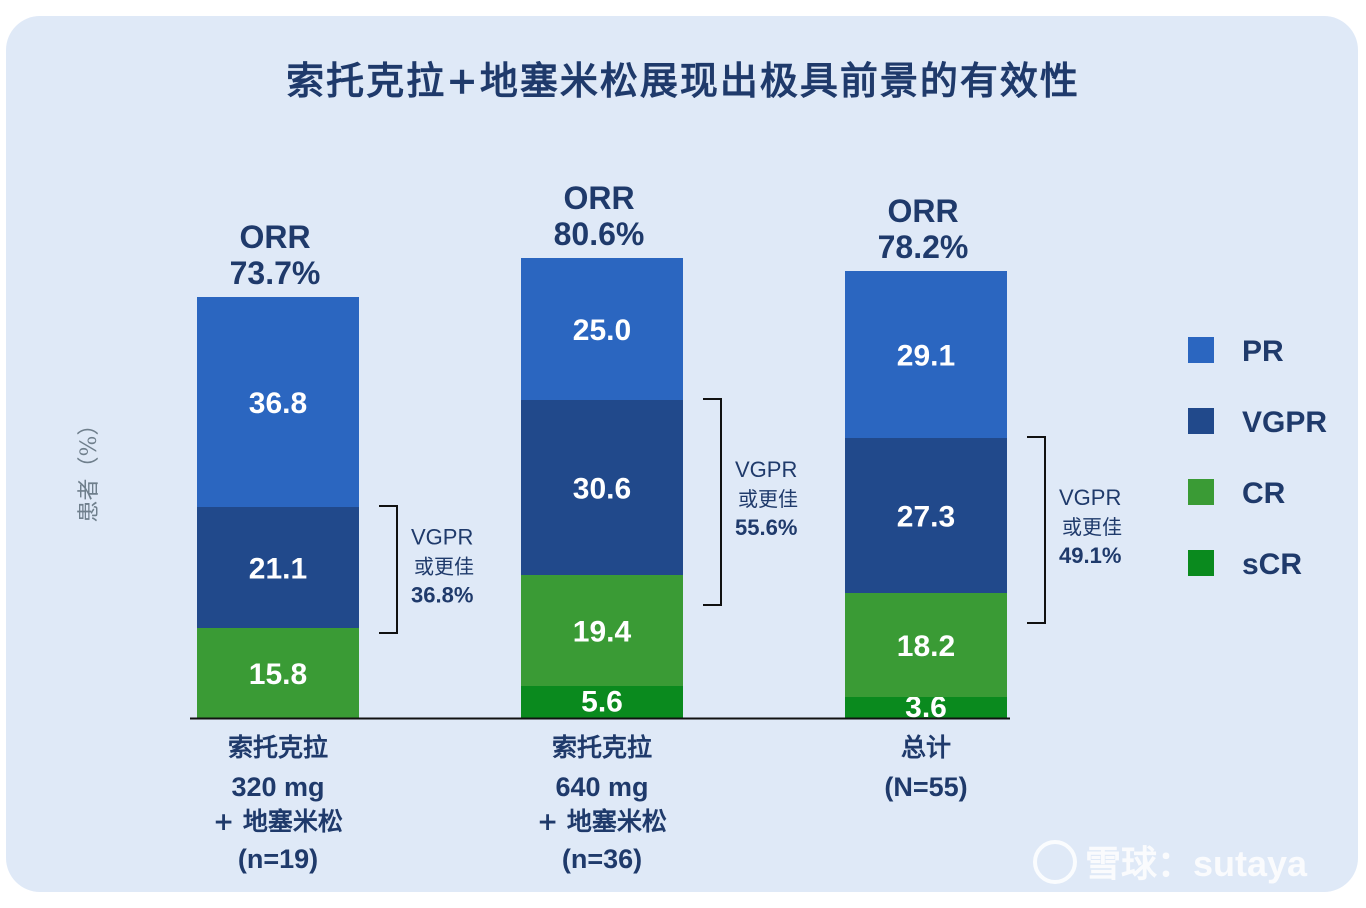 The height and width of the screenshot is (908, 1366). Describe the element at coordinates (601, 787) in the screenshot. I see `x-tick-label: 640 mg` at that location.